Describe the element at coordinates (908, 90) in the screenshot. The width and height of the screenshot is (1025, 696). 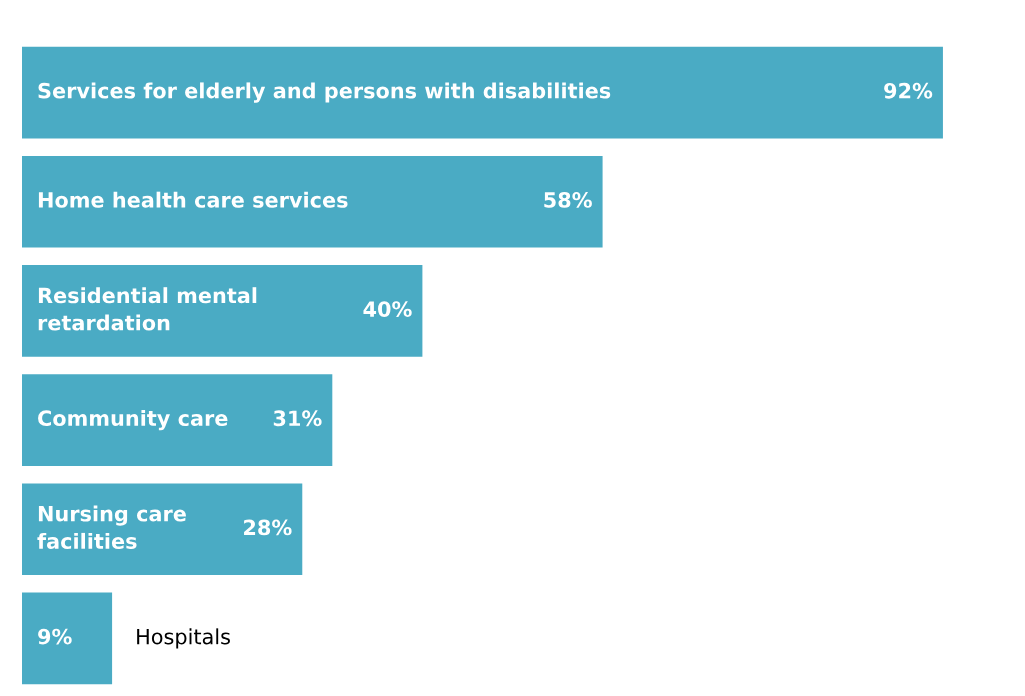
I see `data-label: 92%` at that location.